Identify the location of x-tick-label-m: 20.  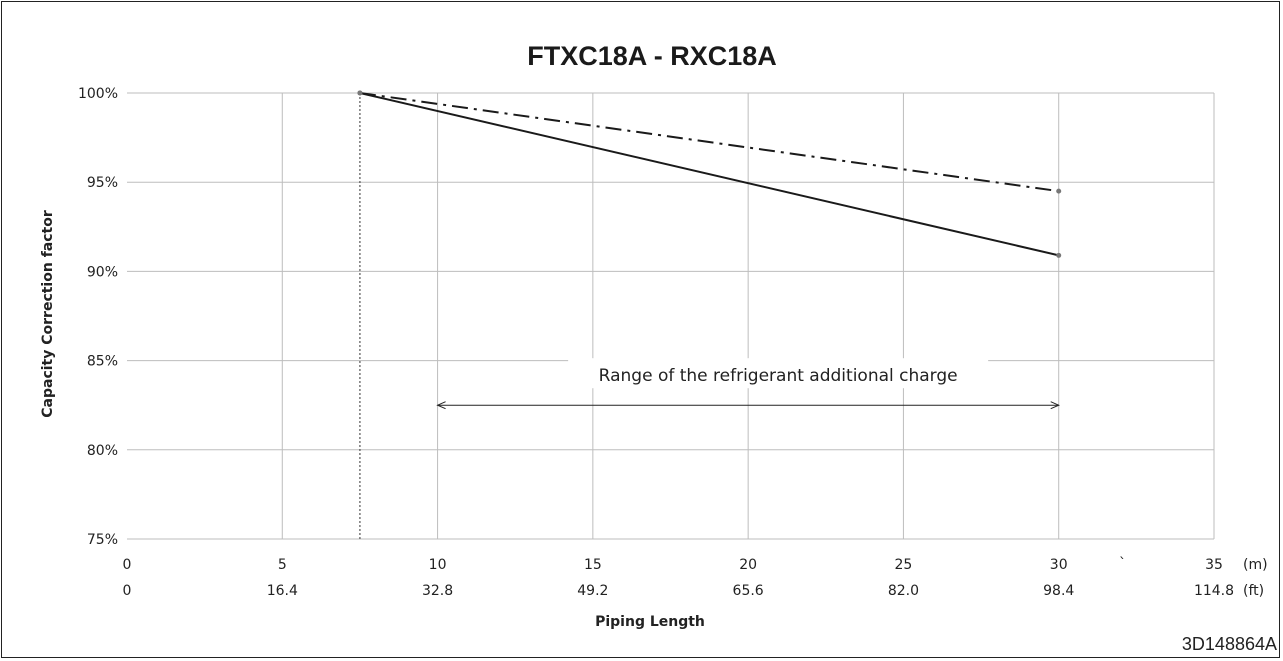
(748, 565).